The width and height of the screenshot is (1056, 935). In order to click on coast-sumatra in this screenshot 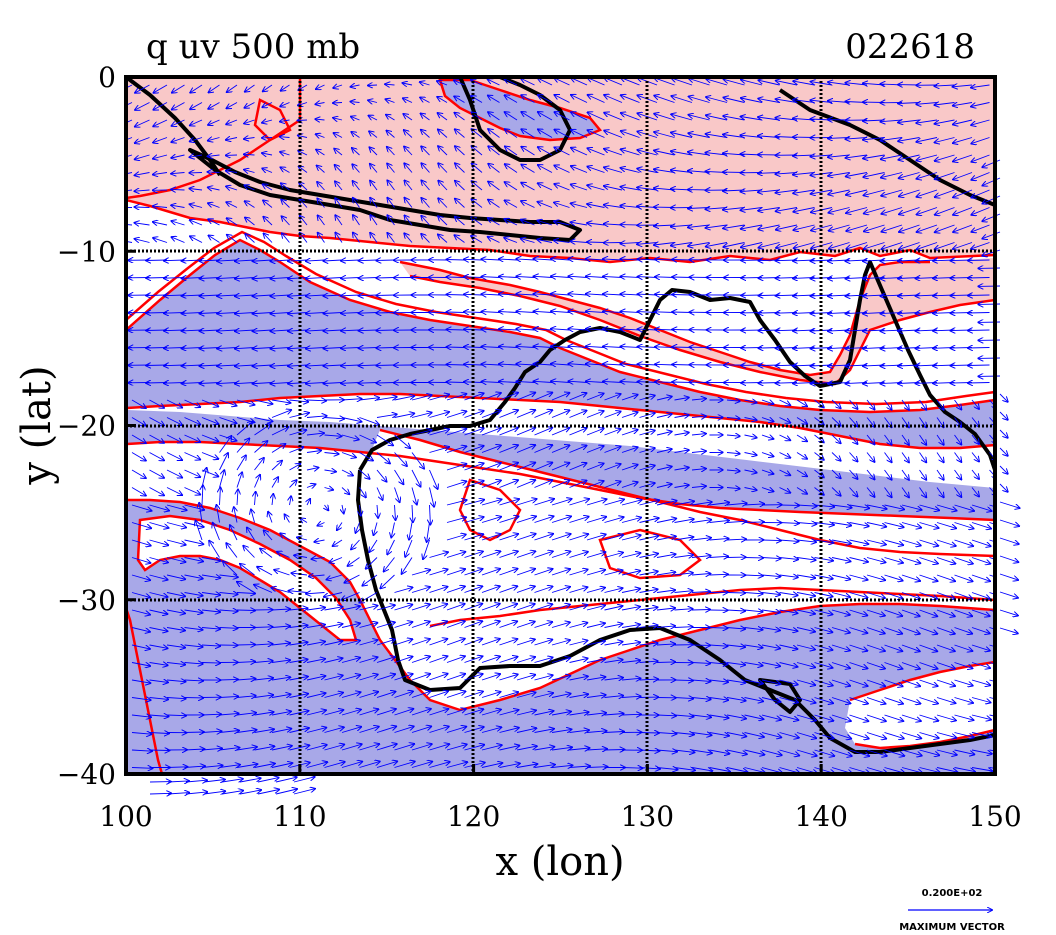, I will do `click(174, 127)`.